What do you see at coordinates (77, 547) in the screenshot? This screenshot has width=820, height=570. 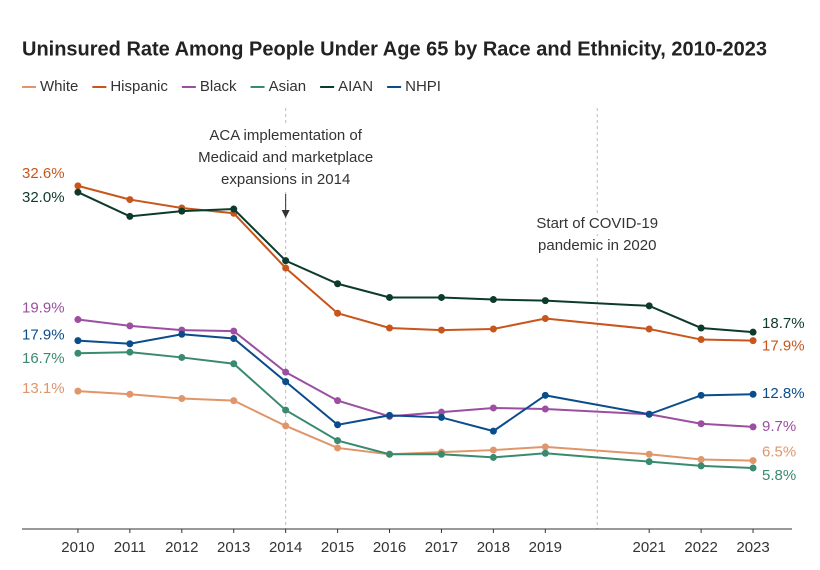 I see `x-tick-label: 2010` at bounding box center [77, 547].